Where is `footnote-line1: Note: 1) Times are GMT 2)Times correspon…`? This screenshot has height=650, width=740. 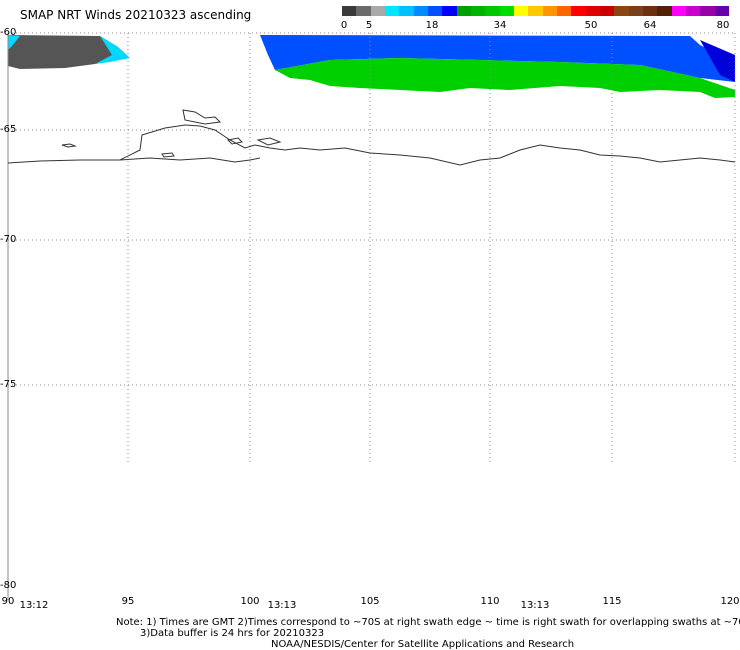
footnote-line1: Note: 1) Times are GMT 2)Times correspon… is located at coordinates (428, 622).